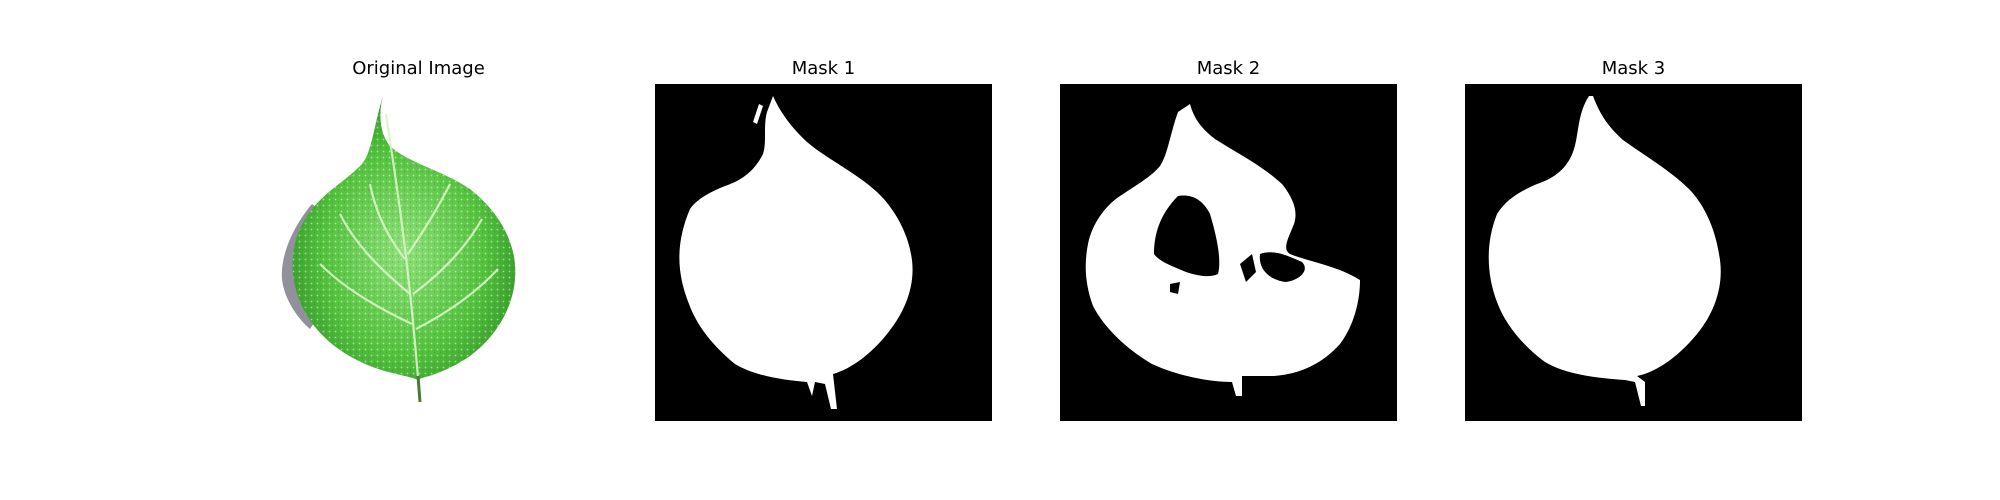 This screenshot has width=2000, height=500. Describe the element at coordinates (1604, 251) in the screenshot. I see `mask-3-foreground` at that location.